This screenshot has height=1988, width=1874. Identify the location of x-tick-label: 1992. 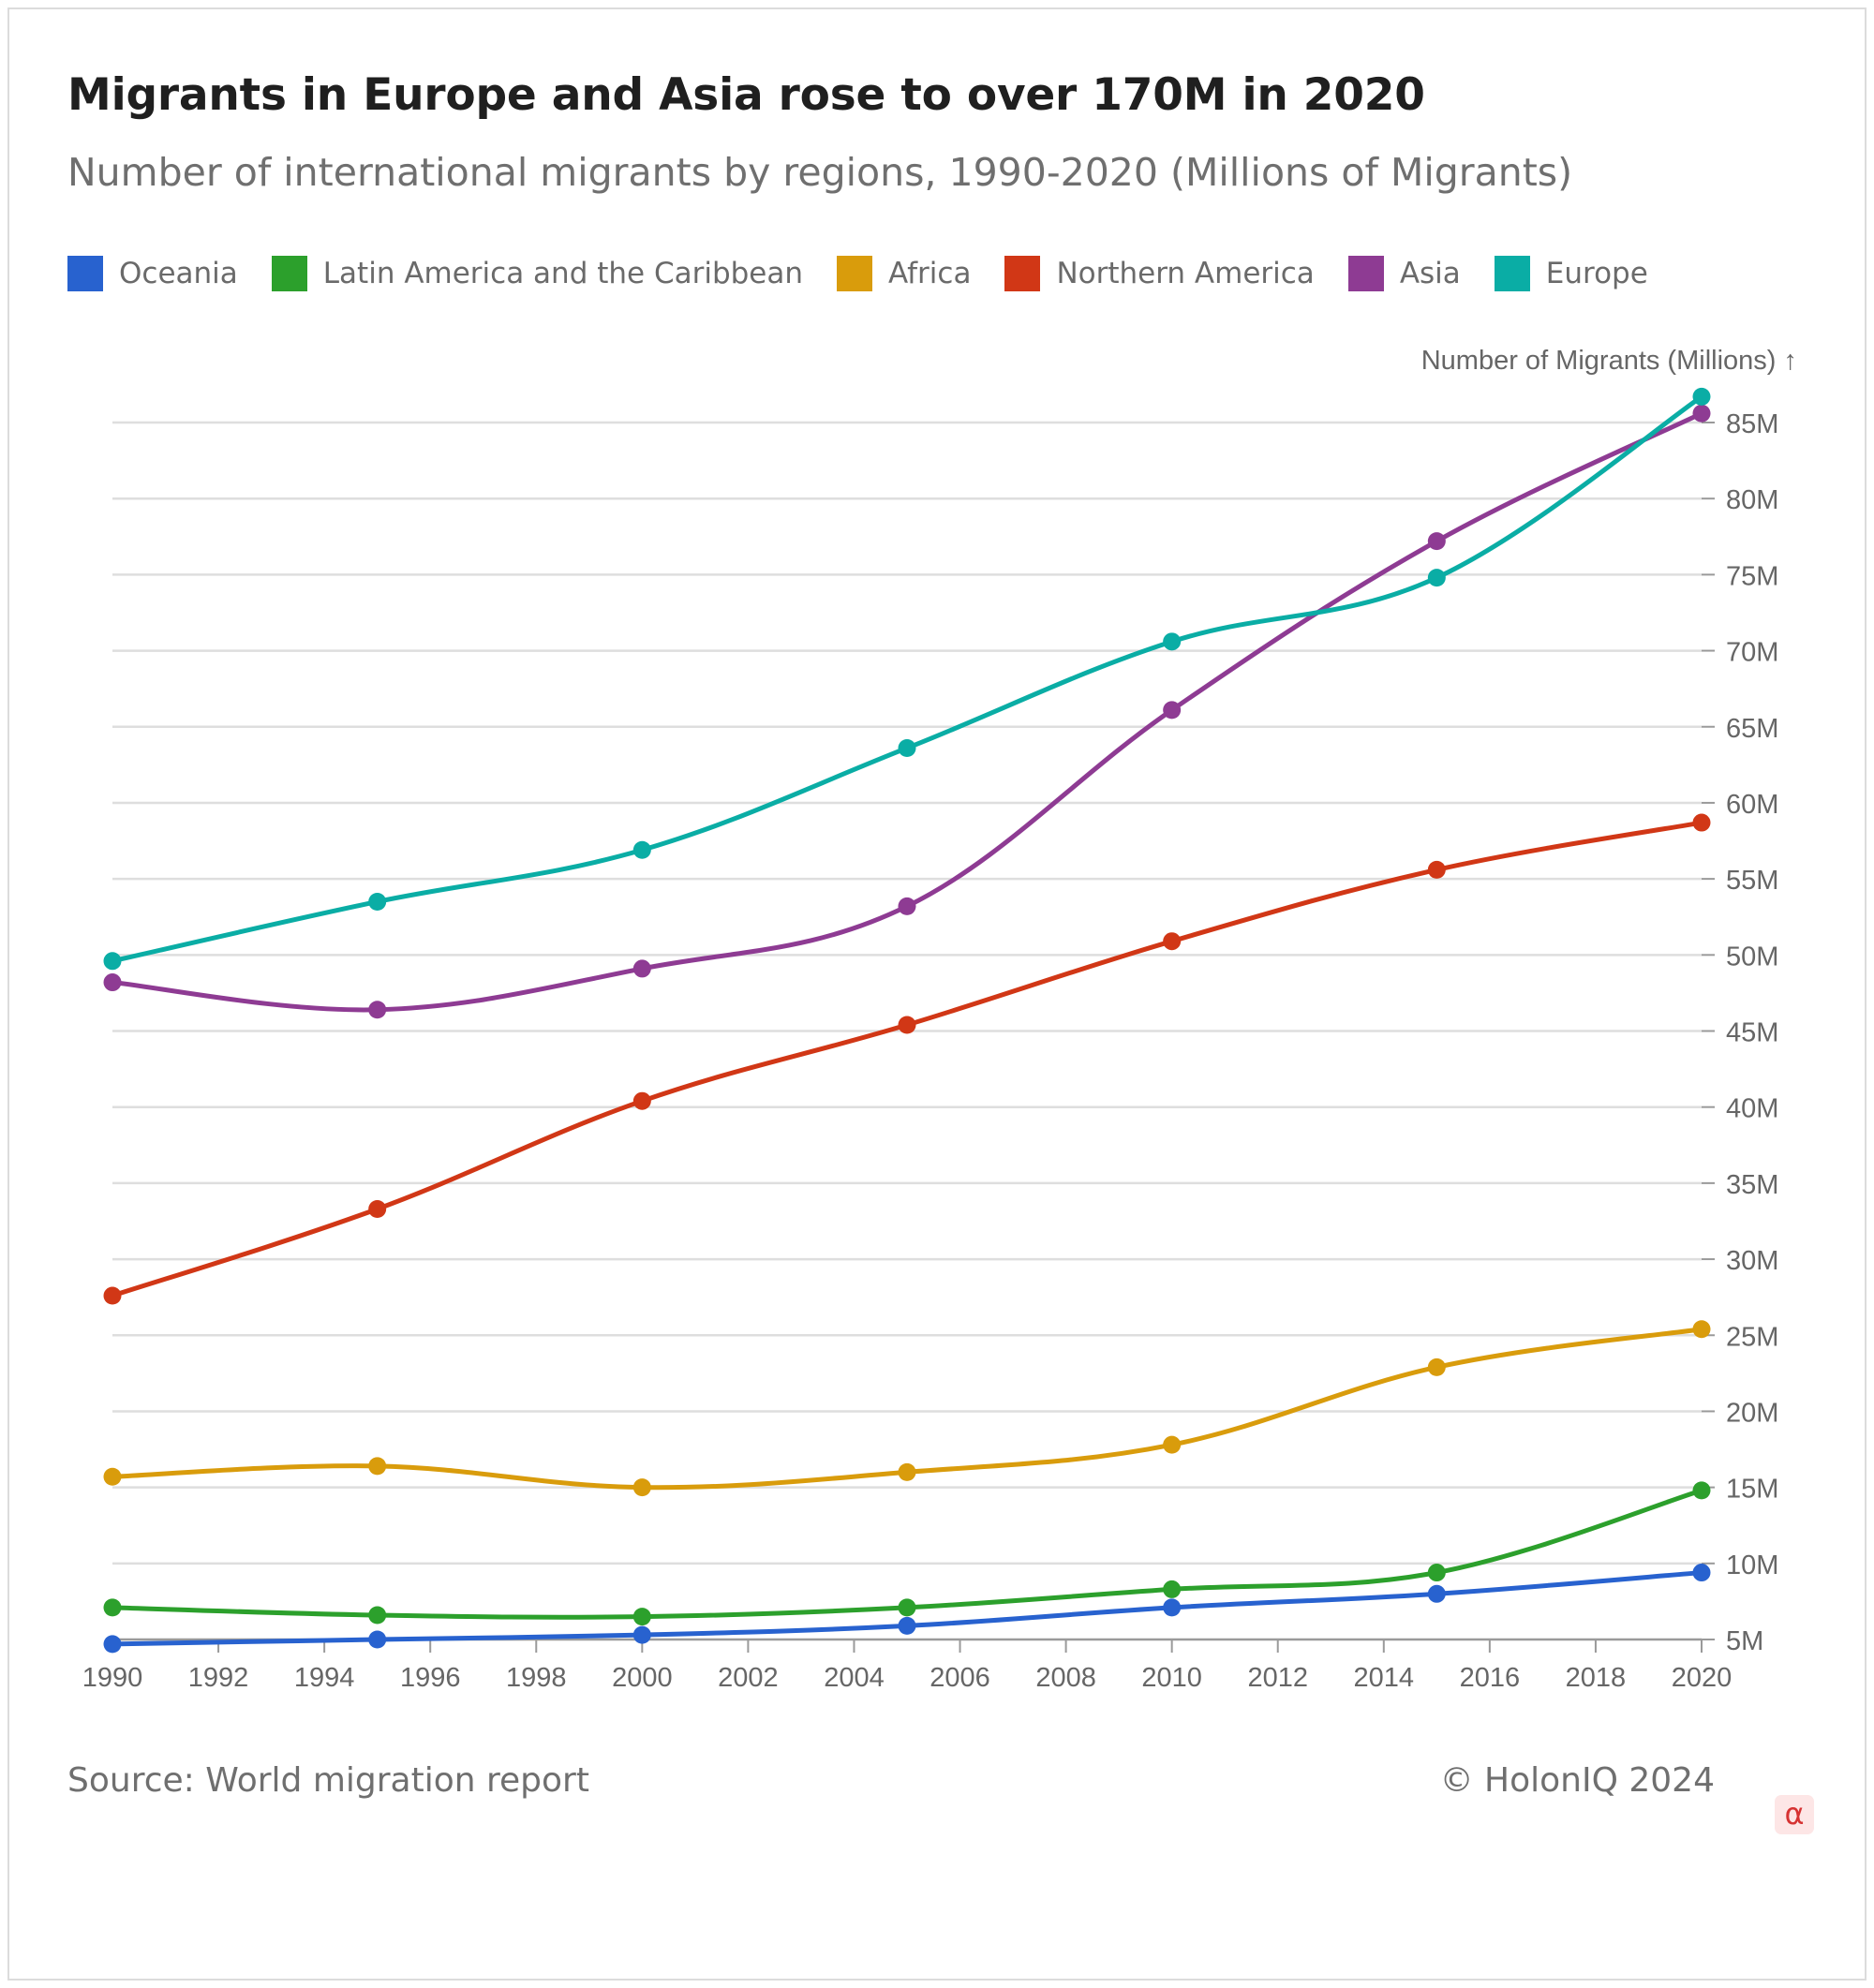
(218, 1678).